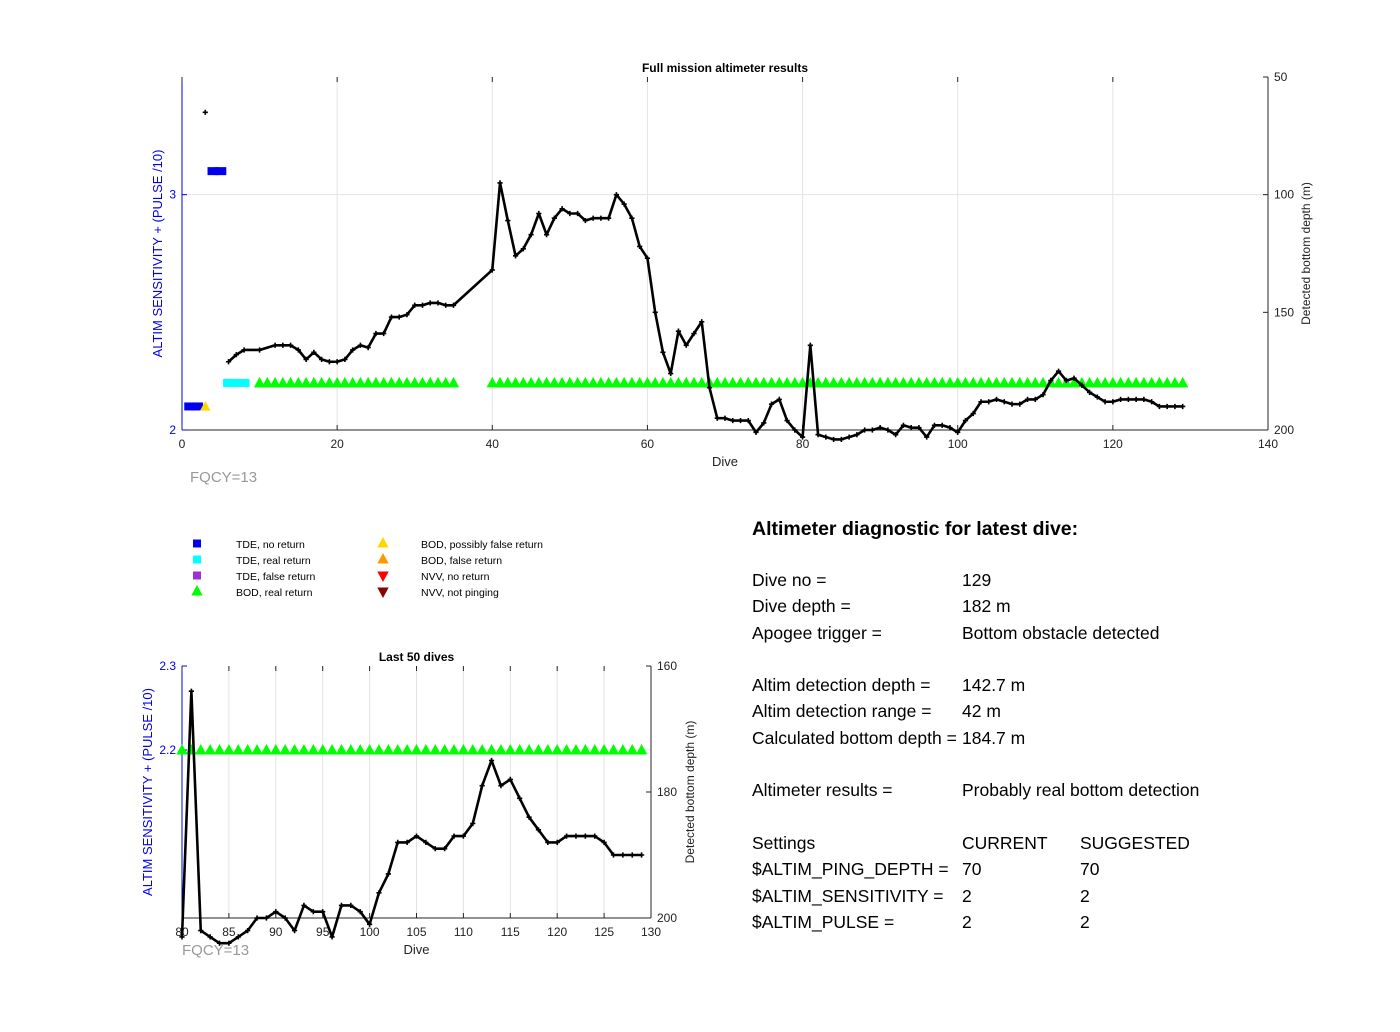 The height and width of the screenshot is (1032, 1400). What do you see at coordinates (172, 195) in the screenshot?
I see `left-tick-label: 3` at bounding box center [172, 195].